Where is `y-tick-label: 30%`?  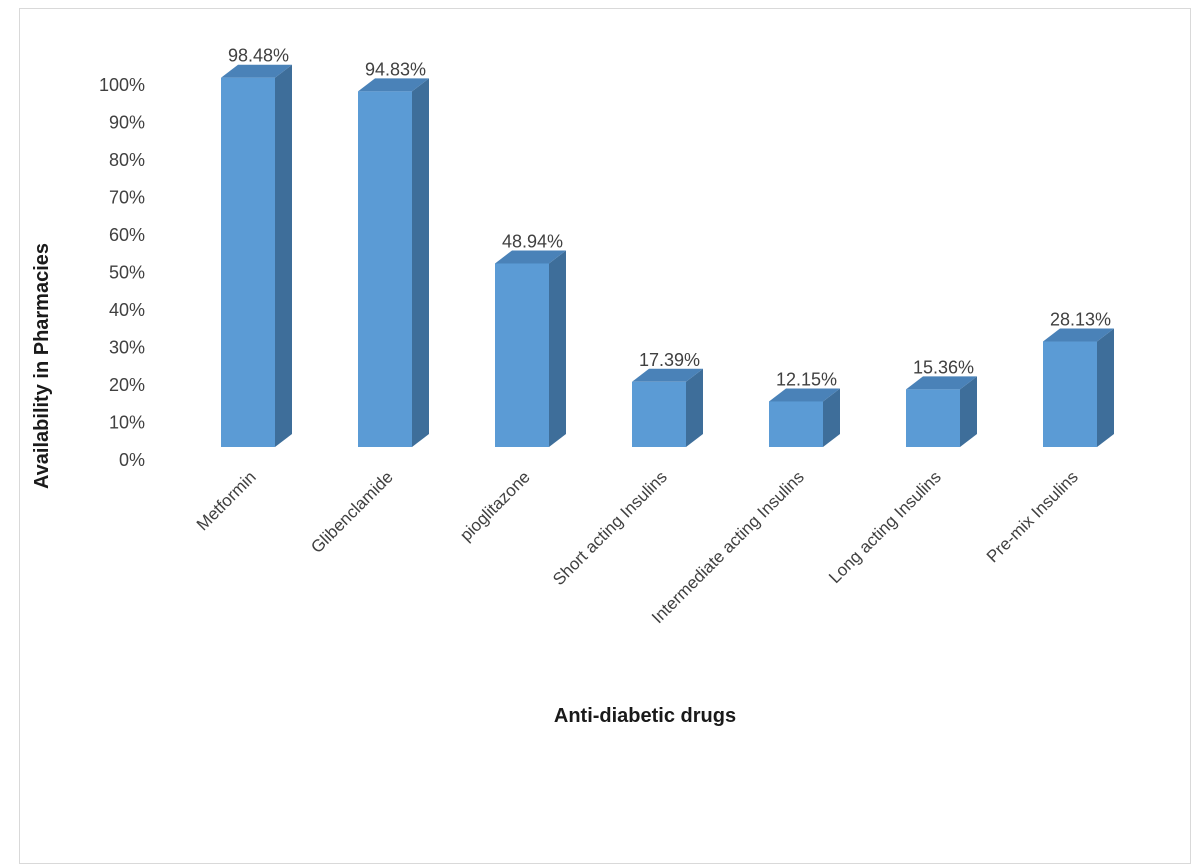 y-tick-label: 30% is located at coordinates (127, 348).